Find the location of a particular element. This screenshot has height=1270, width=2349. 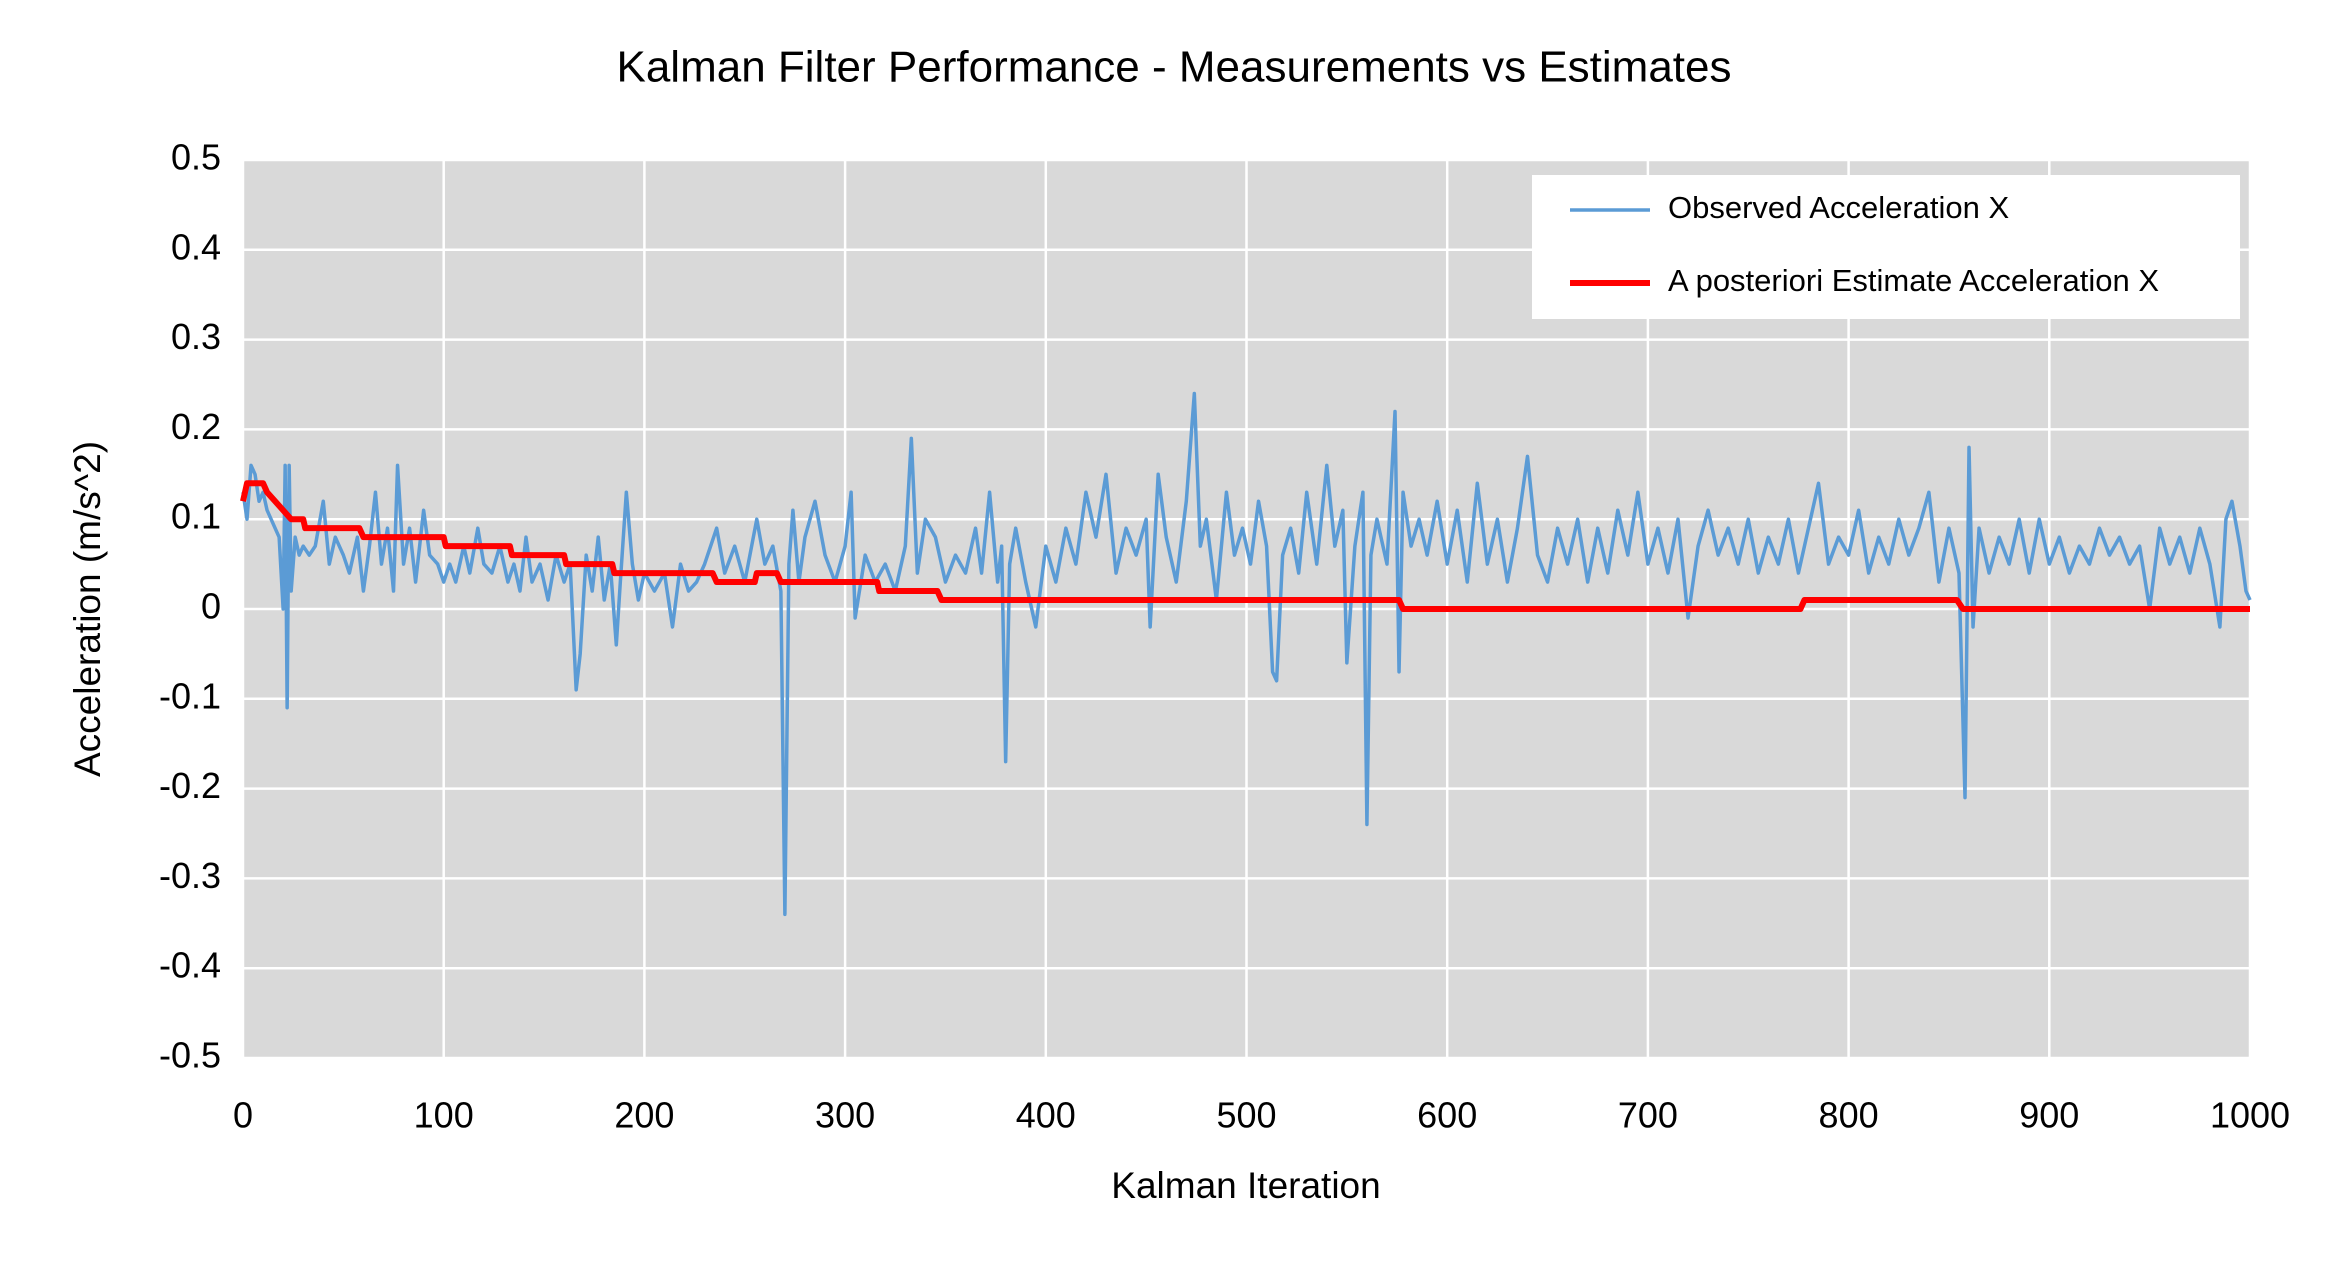

x-tick-label: 800 is located at coordinates (1849, 1115).